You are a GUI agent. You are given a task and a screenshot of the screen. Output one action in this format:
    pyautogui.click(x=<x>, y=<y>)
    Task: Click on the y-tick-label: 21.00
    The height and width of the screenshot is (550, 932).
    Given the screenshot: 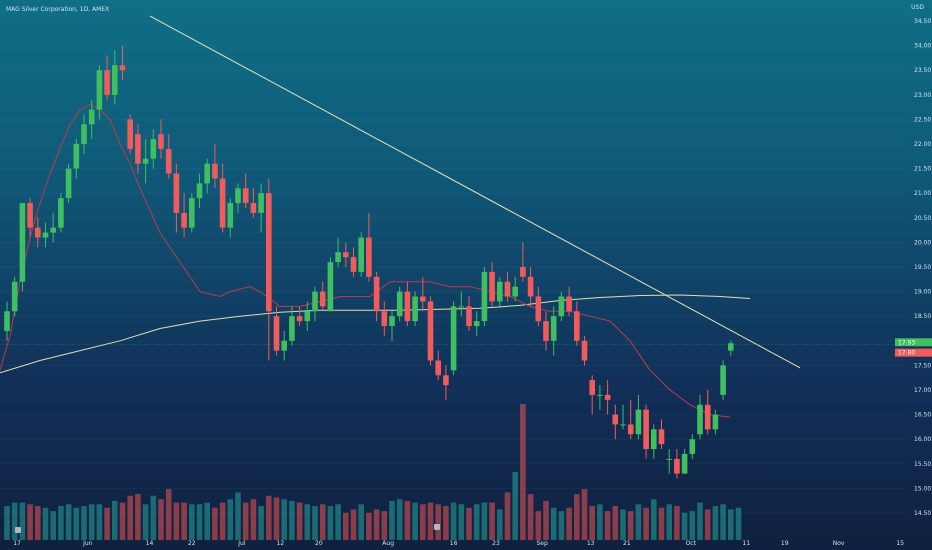 What is the action you would take?
    pyautogui.click(x=922, y=193)
    